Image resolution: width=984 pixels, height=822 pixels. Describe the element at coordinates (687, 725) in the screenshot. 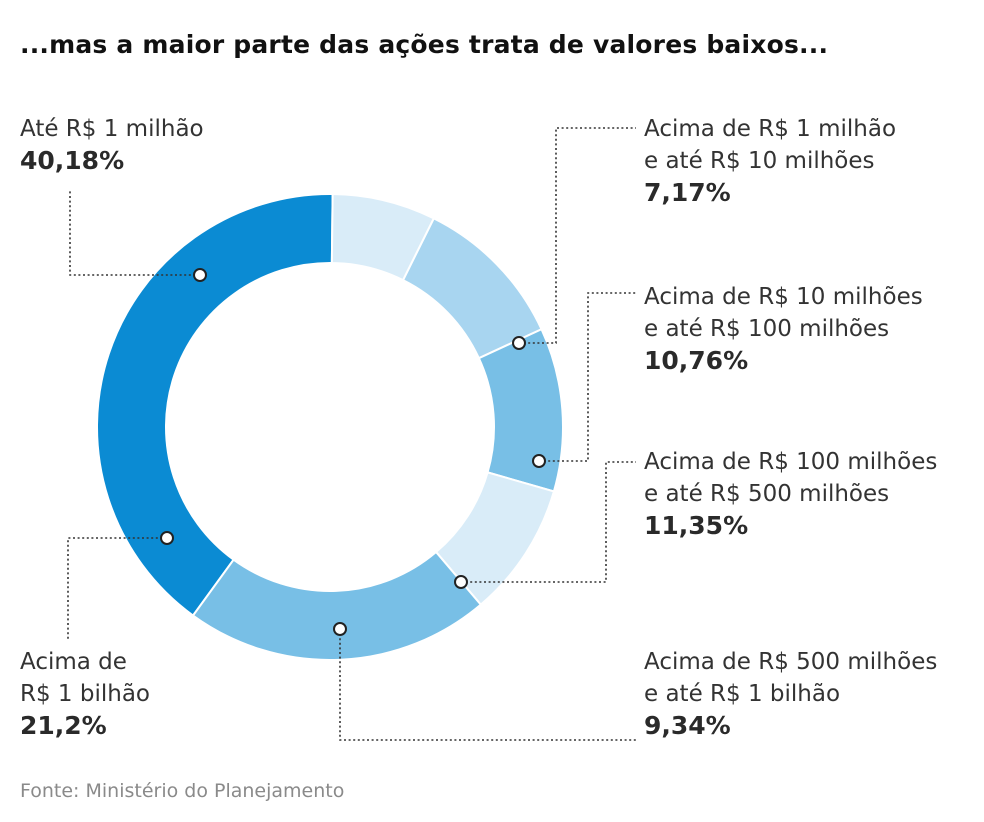

I see `slice-value-label: 9,34%` at that location.